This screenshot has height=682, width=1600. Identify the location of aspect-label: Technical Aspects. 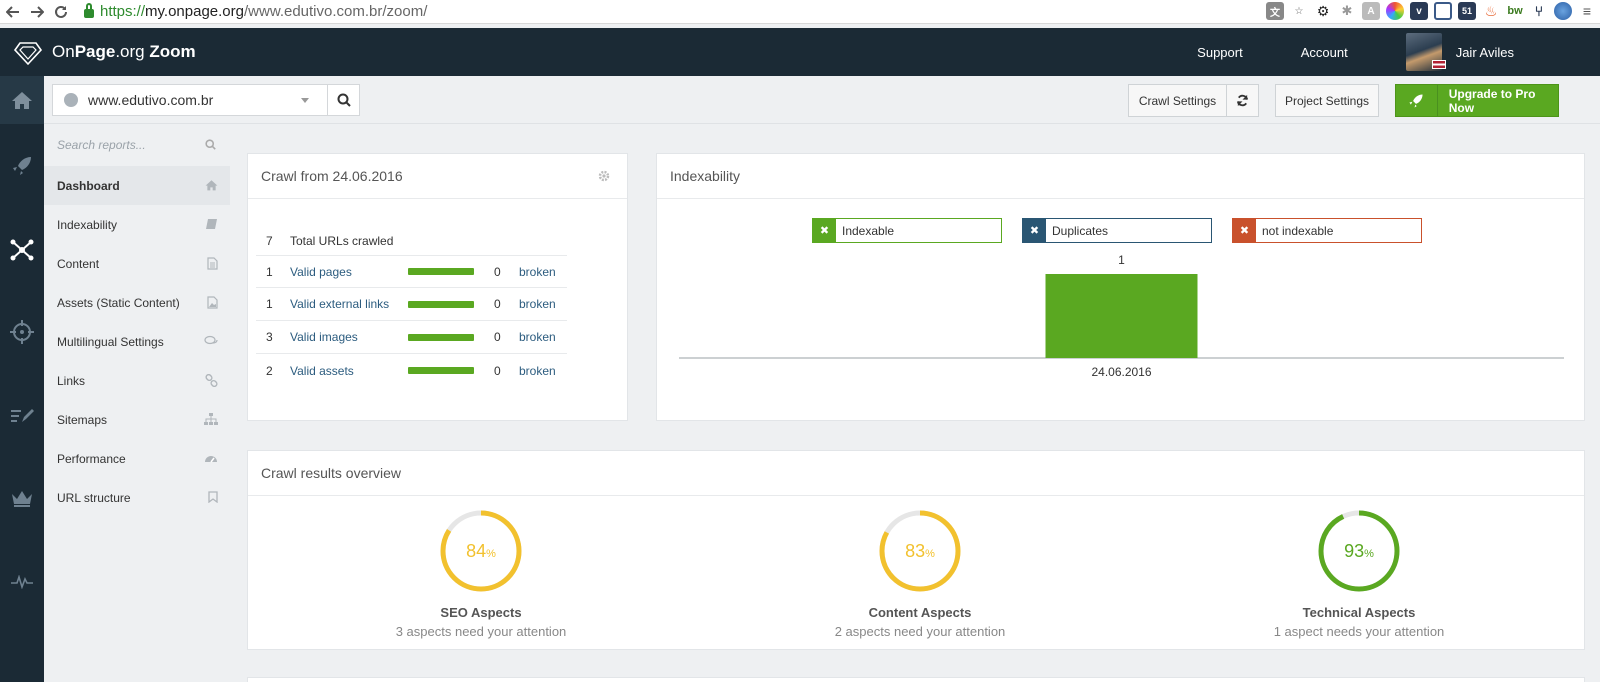
(1359, 612).